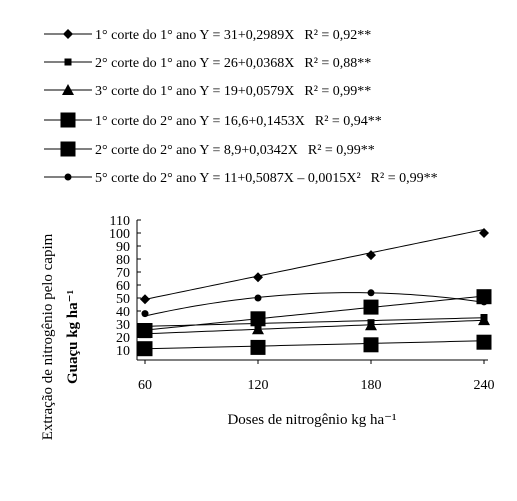 The height and width of the screenshot is (501, 517). Describe the element at coordinates (145, 385) in the screenshot. I see `x-tick-label: 60` at that location.